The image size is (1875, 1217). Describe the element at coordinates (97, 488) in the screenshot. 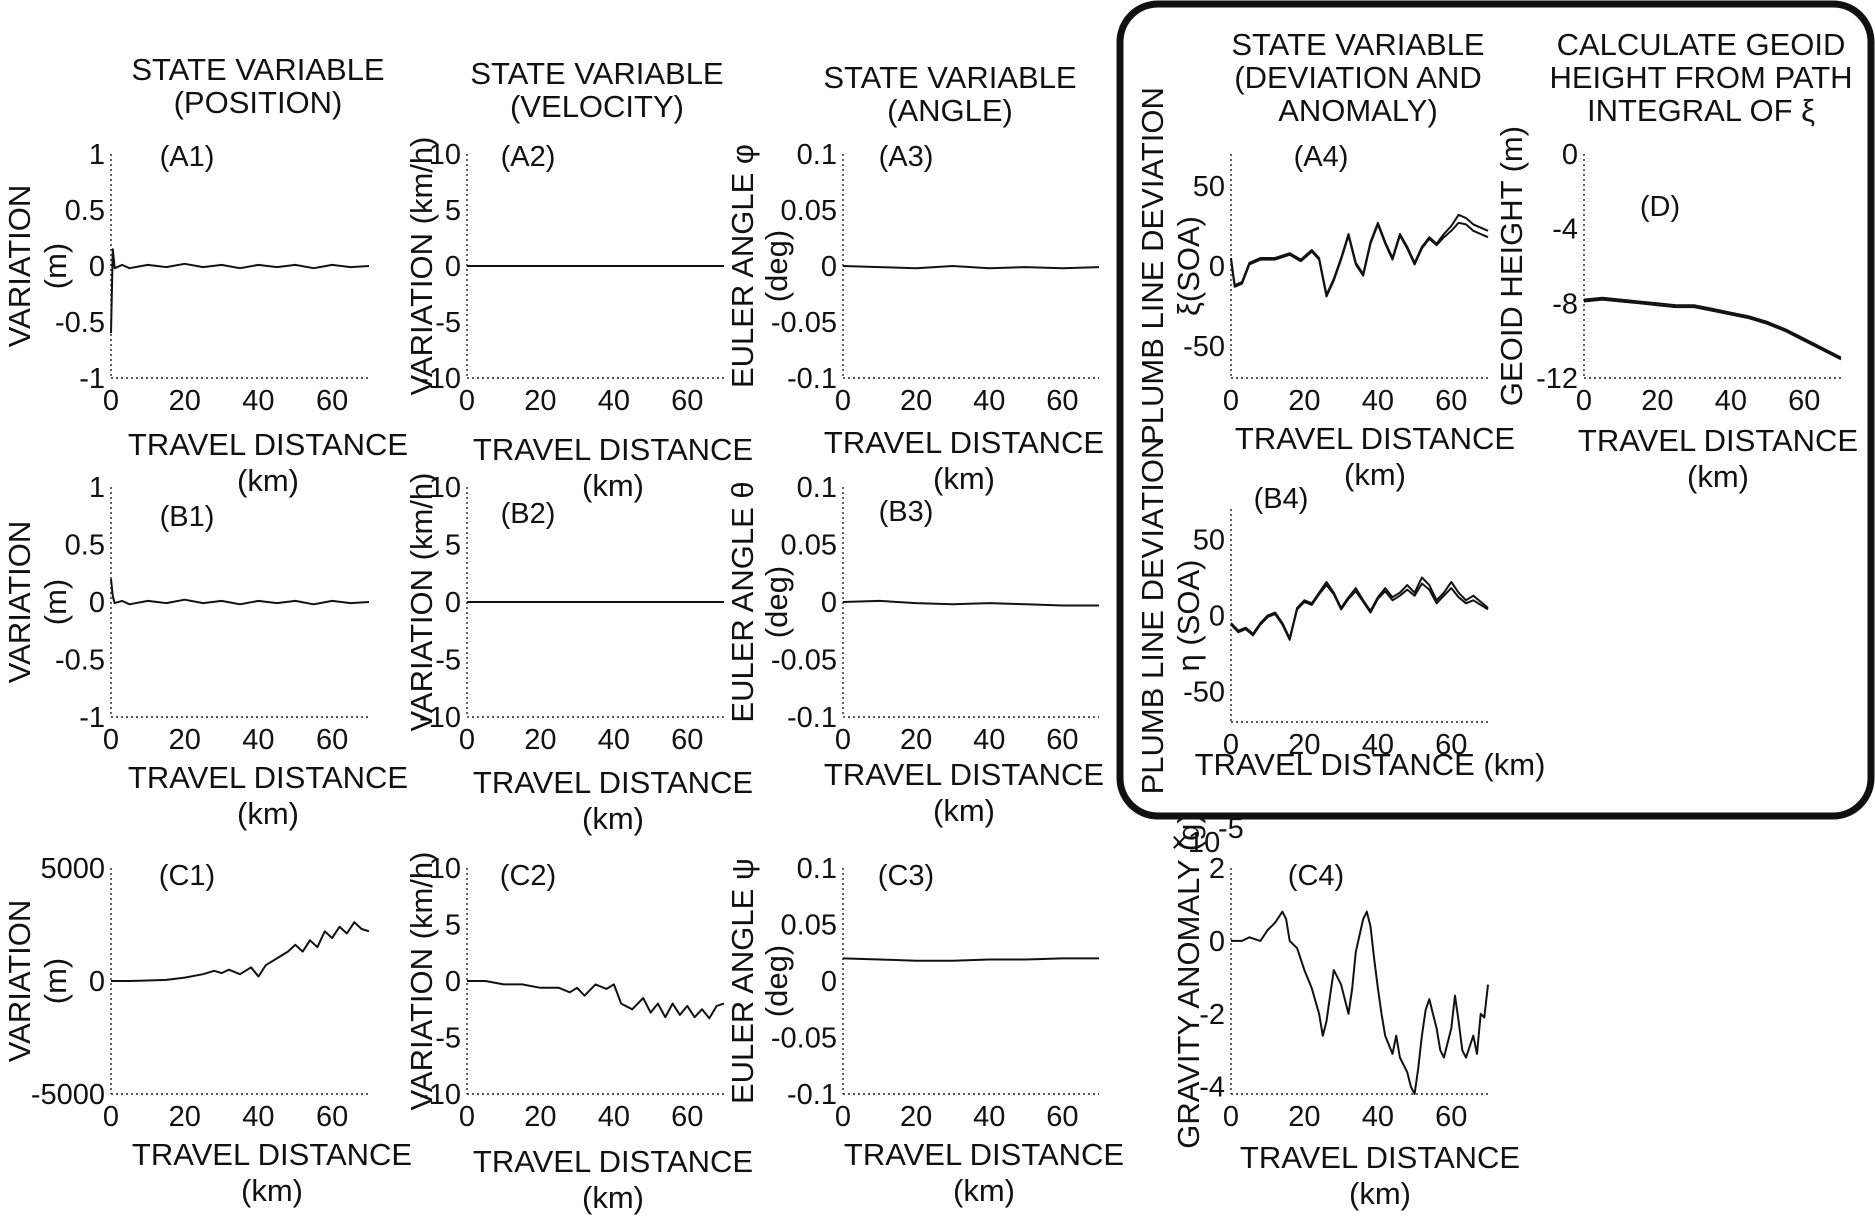

I see `y-tick-label: 1` at that location.